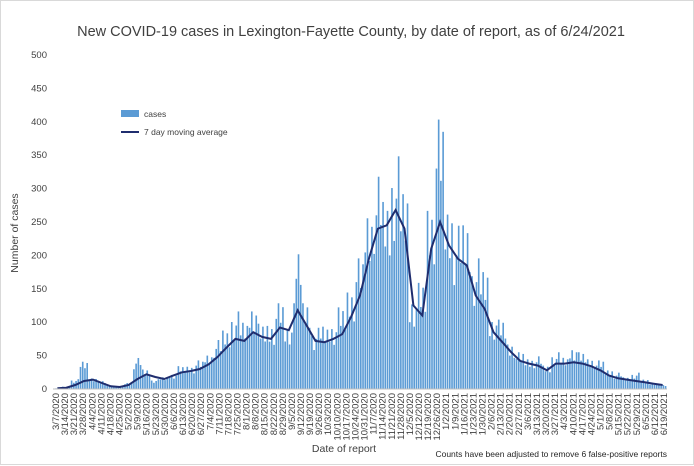  Describe the element at coordinates (238, 414) in the screenshot. I see `x-tick-label: 7/25/2020` at that location.